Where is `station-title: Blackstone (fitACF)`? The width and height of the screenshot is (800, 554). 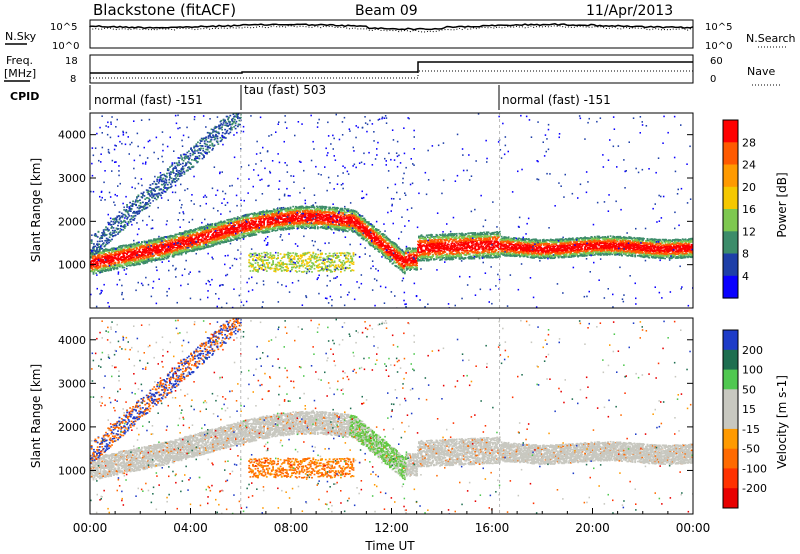
station-title: Blackstone (fitACF) is located at coordinates (164, 10).